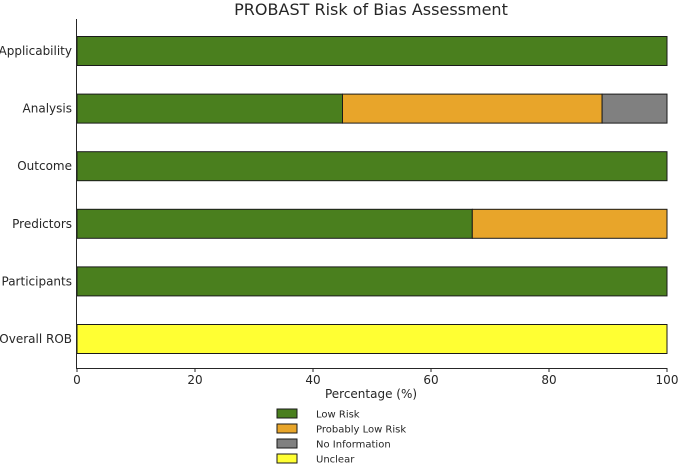 Image resolution: width=680 pixels, height=466 pixels. I want to click on chart-title: PROBAST Risk of Bias Assessment, so click(371, 9).